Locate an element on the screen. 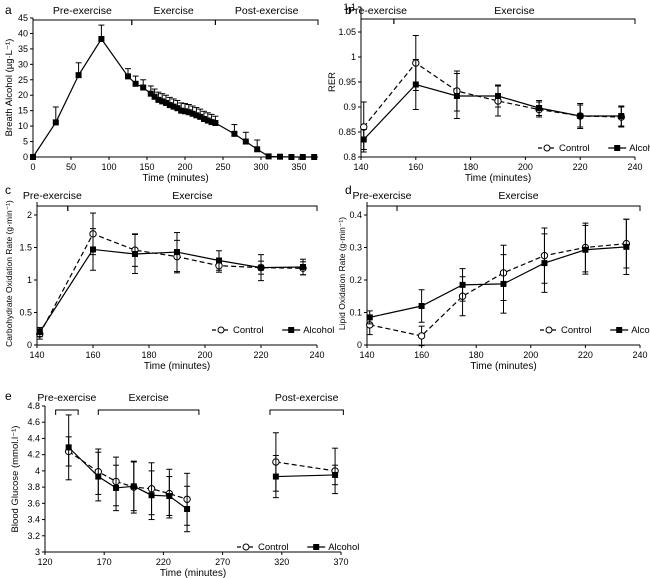 The image size is (650, 578). panel-label: a is located at coordinates (8, 10).